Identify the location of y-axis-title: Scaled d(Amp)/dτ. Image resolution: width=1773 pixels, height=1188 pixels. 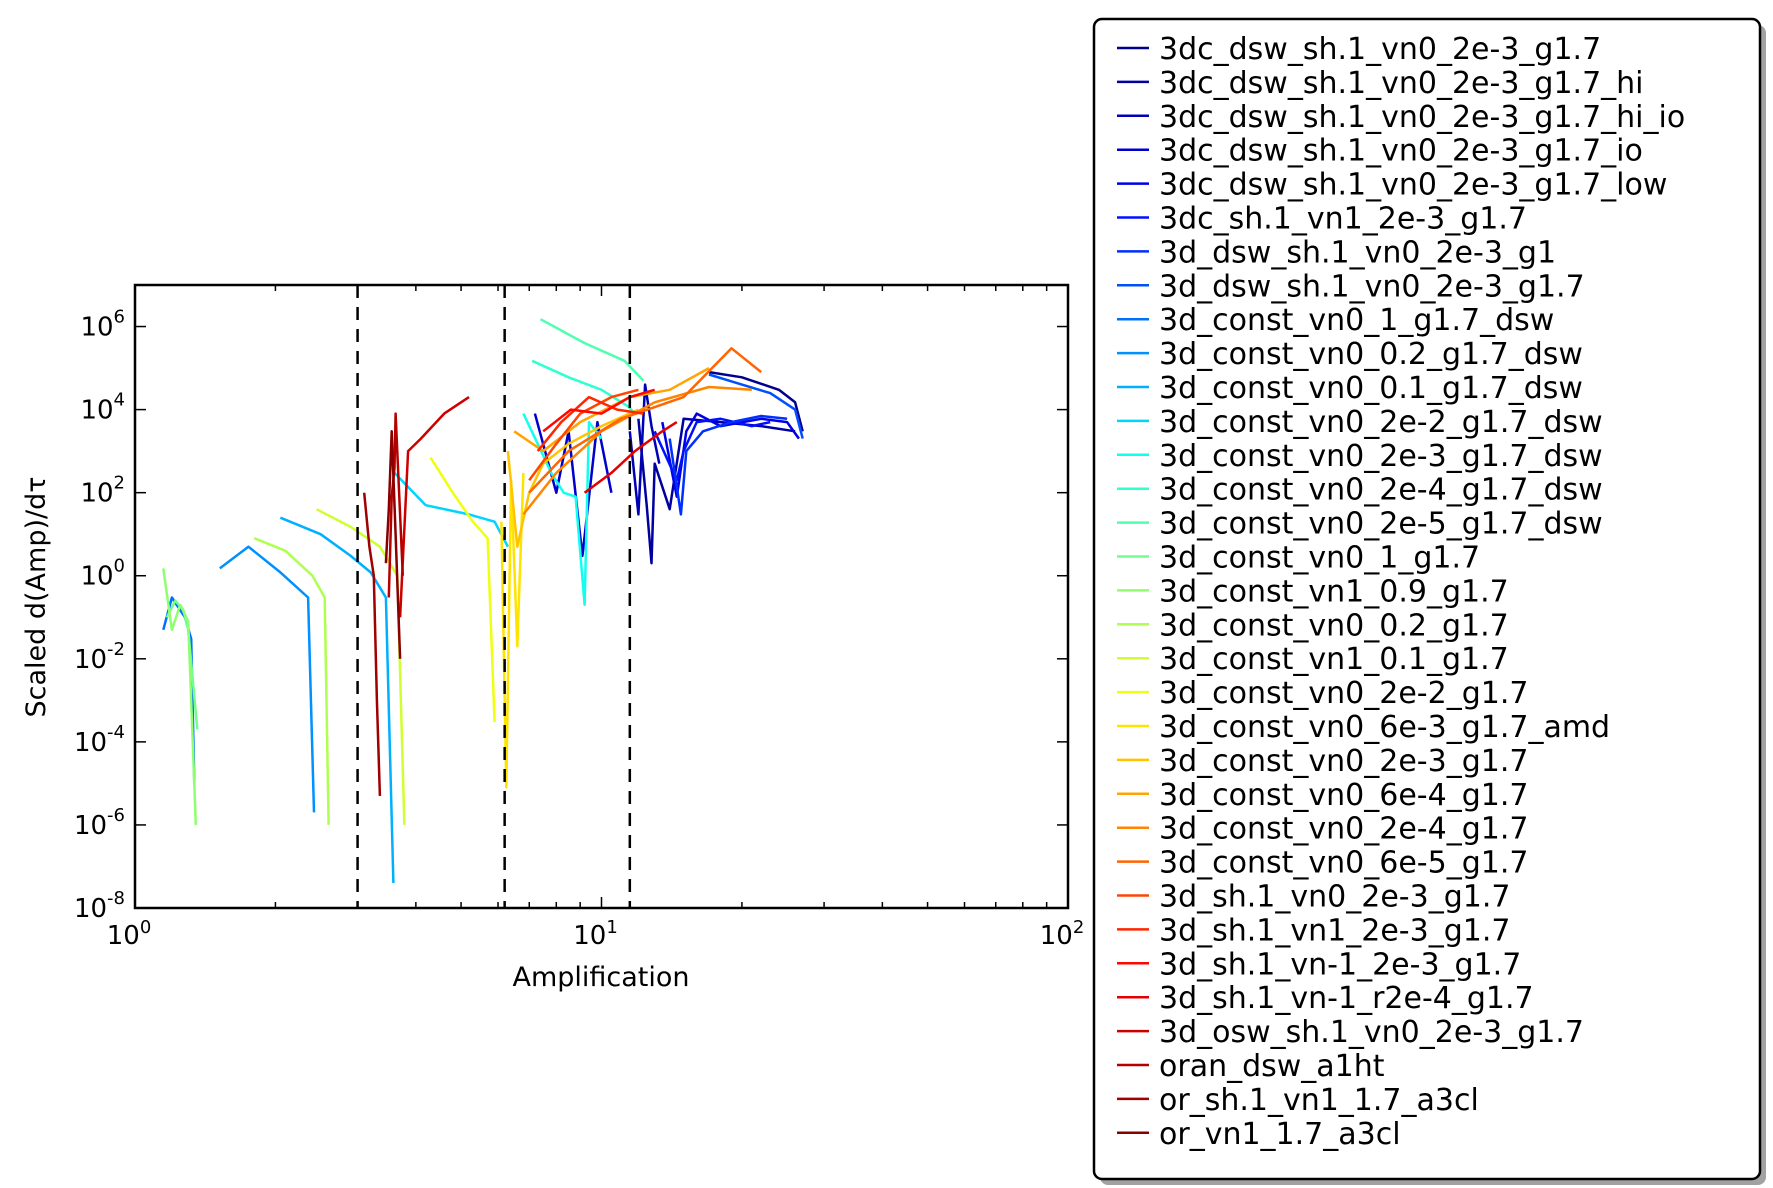
(36, 597).